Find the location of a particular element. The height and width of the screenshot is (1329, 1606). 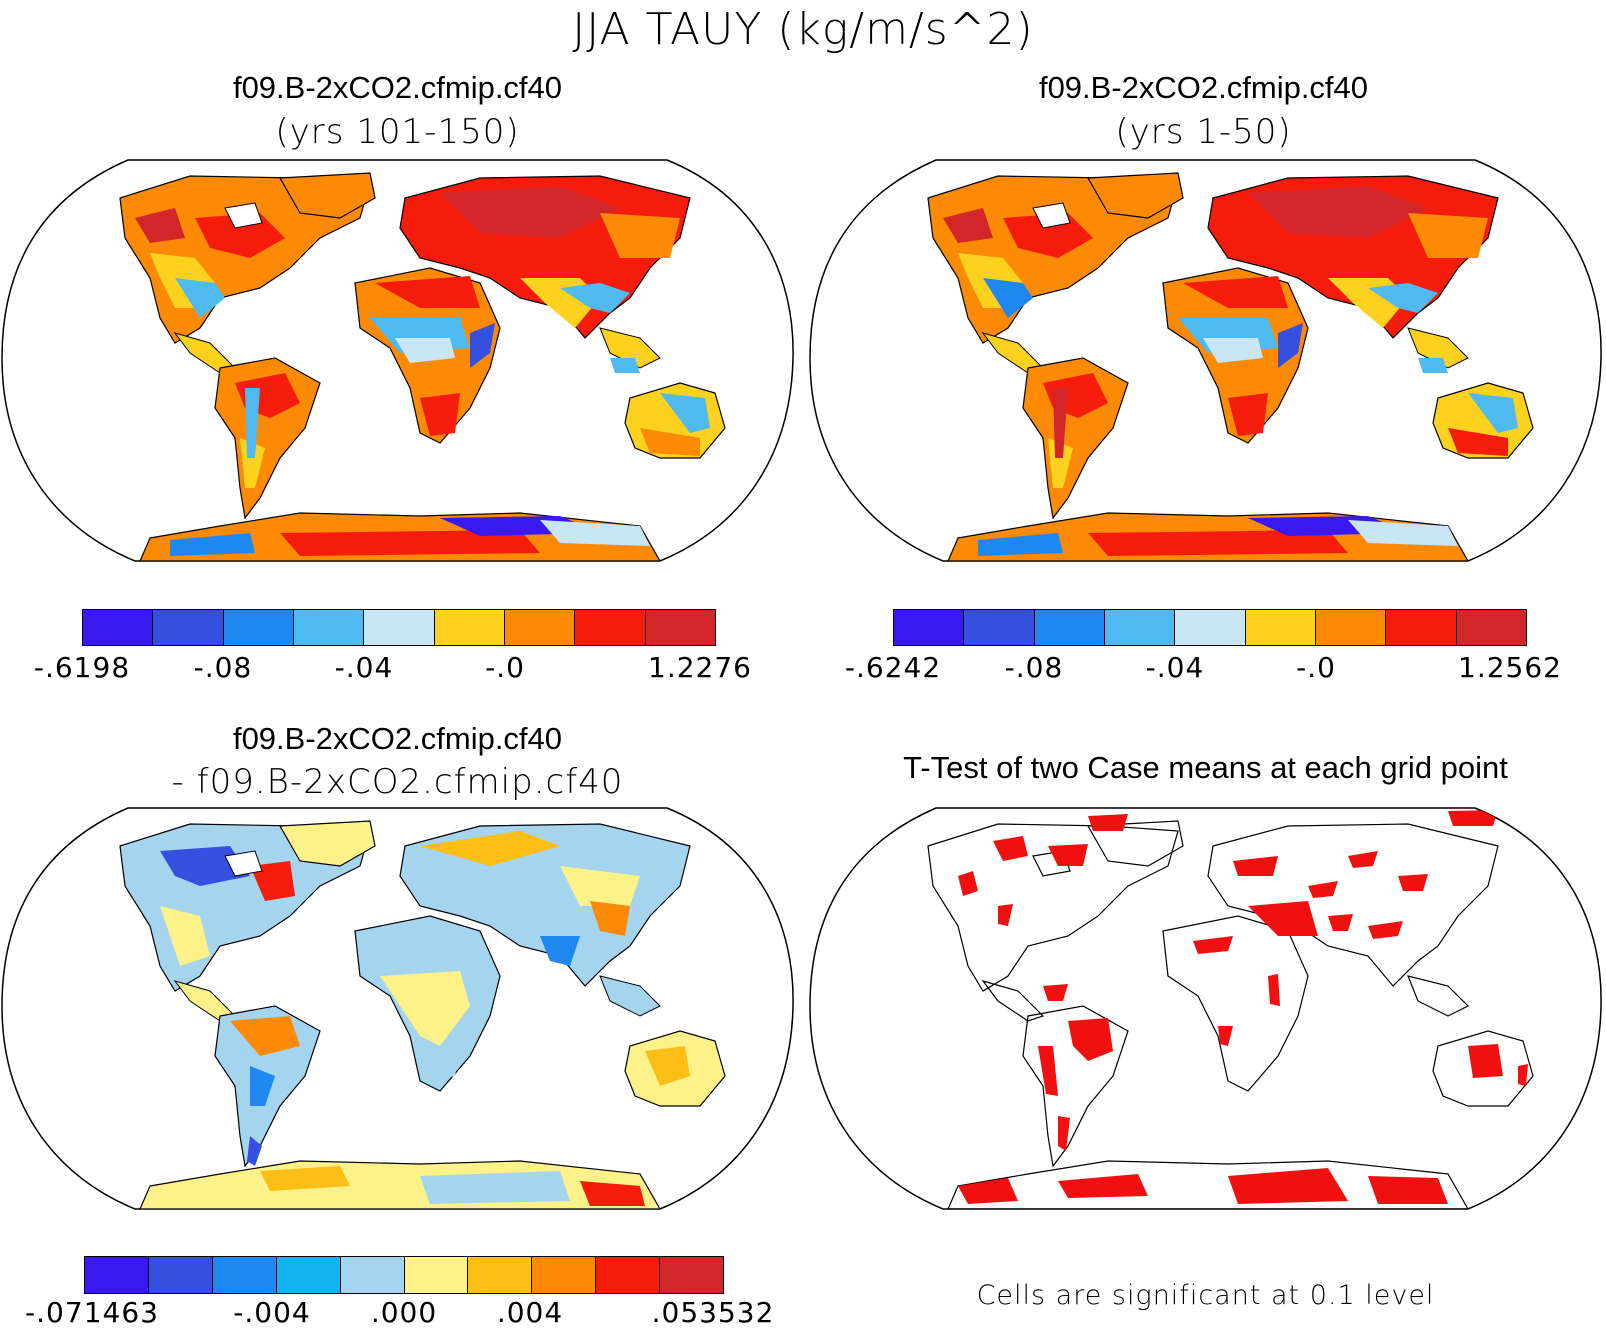

colorbar-case2-label: -.08 is located at coordinates (1034, 667).